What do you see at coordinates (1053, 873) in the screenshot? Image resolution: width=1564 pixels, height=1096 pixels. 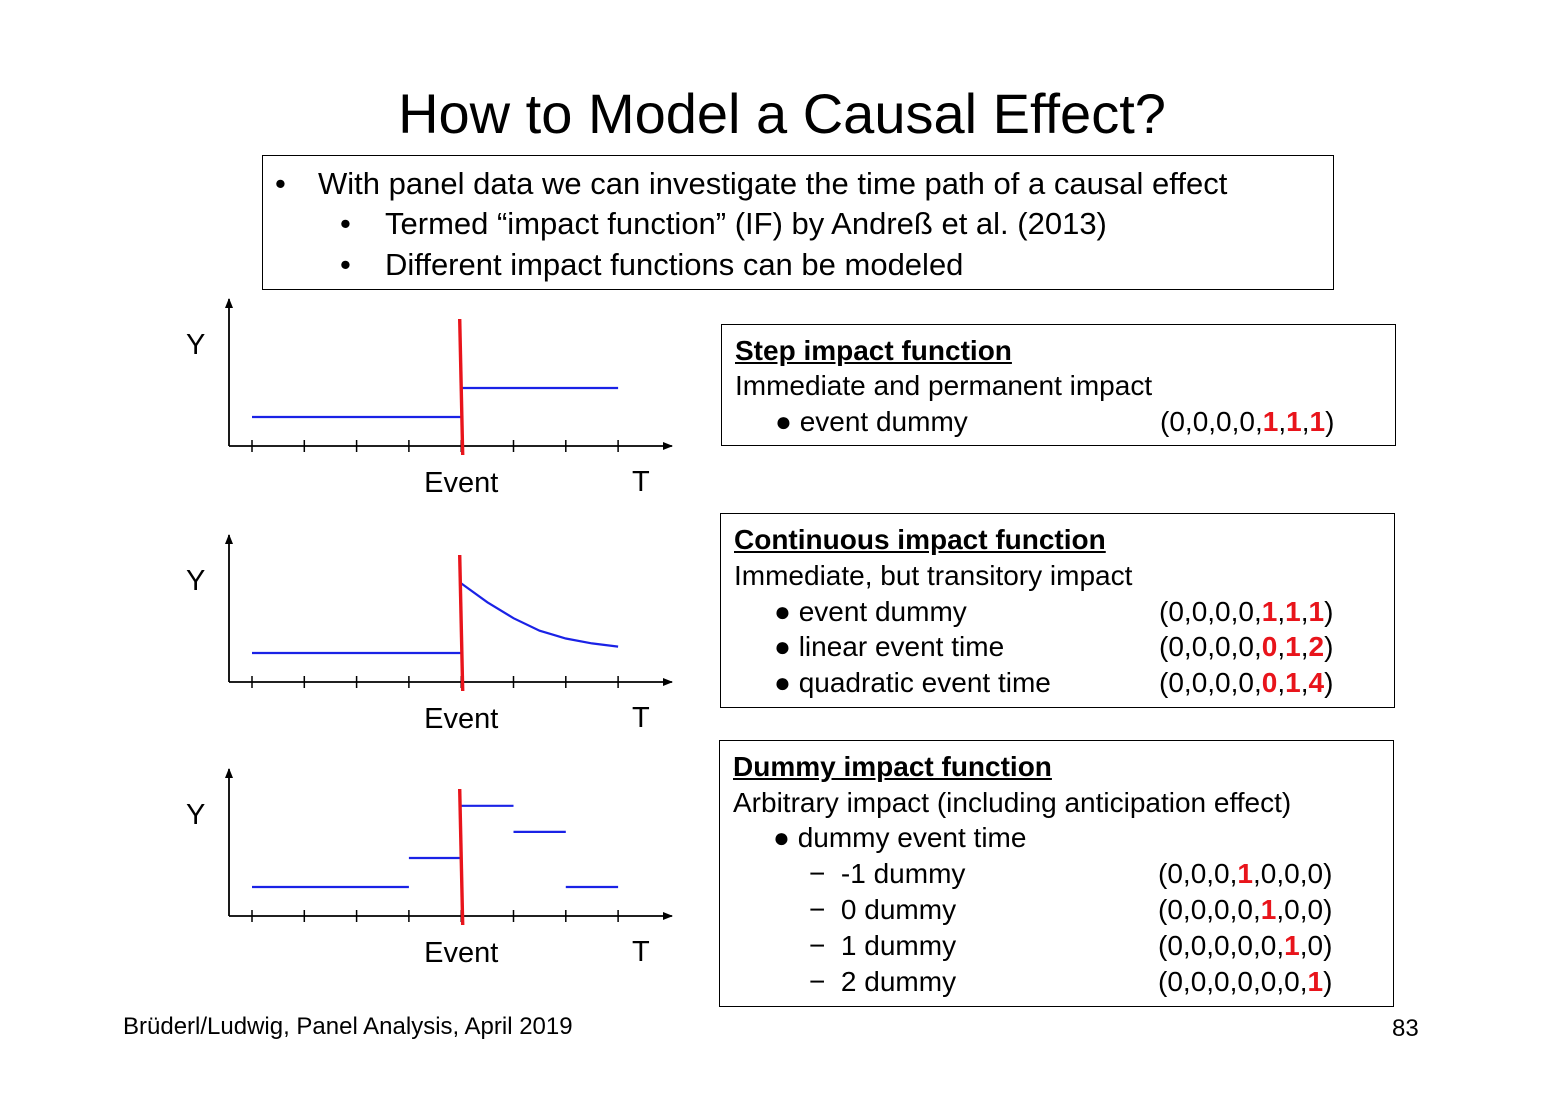 I see `dummy-item: − -1 dummy (0,0,0,1,0,0,0)` at bounding box center [1053, 873].